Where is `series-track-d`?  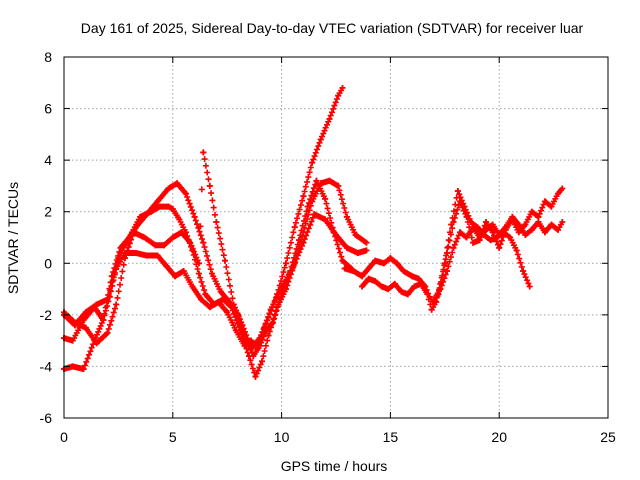 series-track-d is located at coordinates (215, 281).